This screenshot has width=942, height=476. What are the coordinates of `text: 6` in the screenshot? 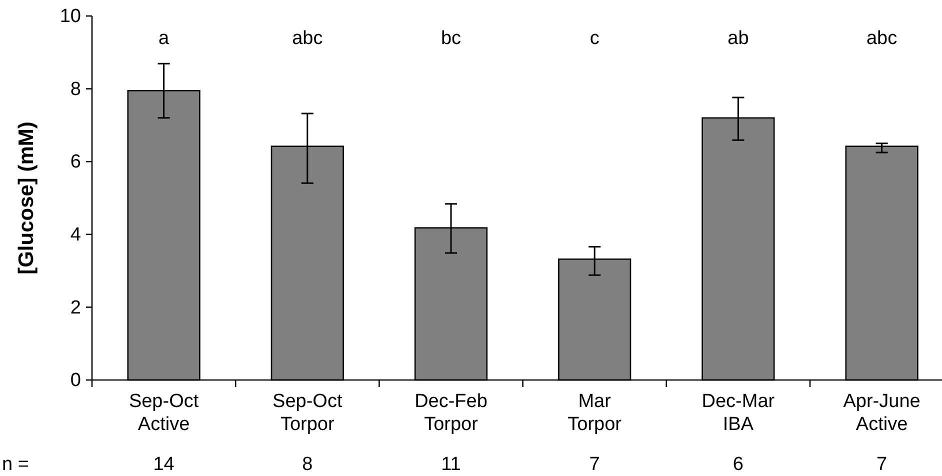 It's located at (738, 464).